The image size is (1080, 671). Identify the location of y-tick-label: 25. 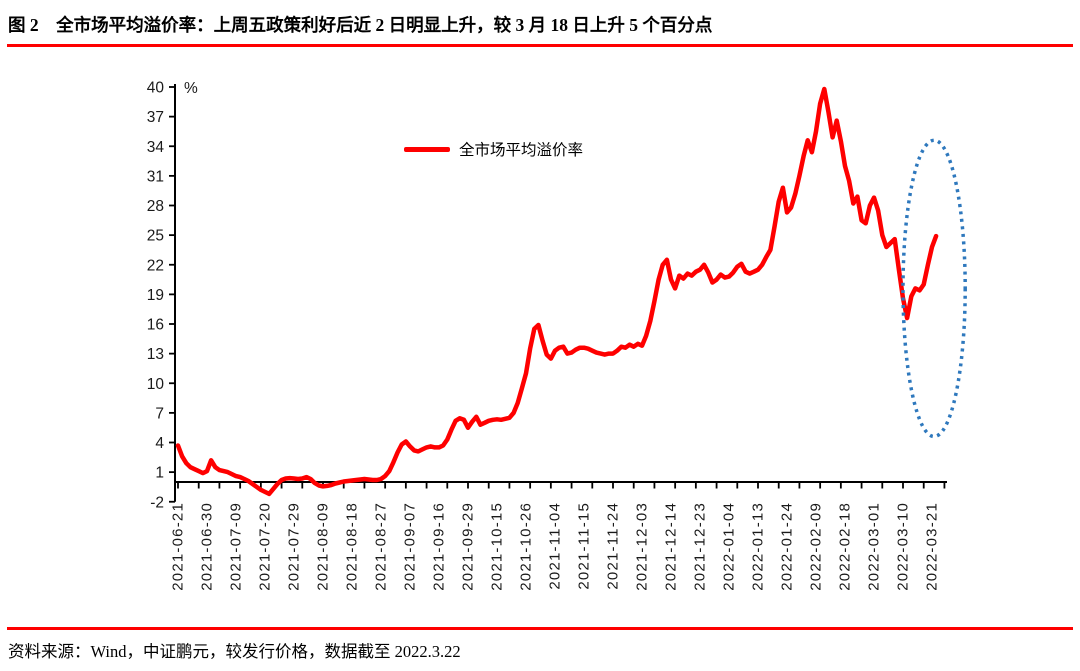
(155, 236).